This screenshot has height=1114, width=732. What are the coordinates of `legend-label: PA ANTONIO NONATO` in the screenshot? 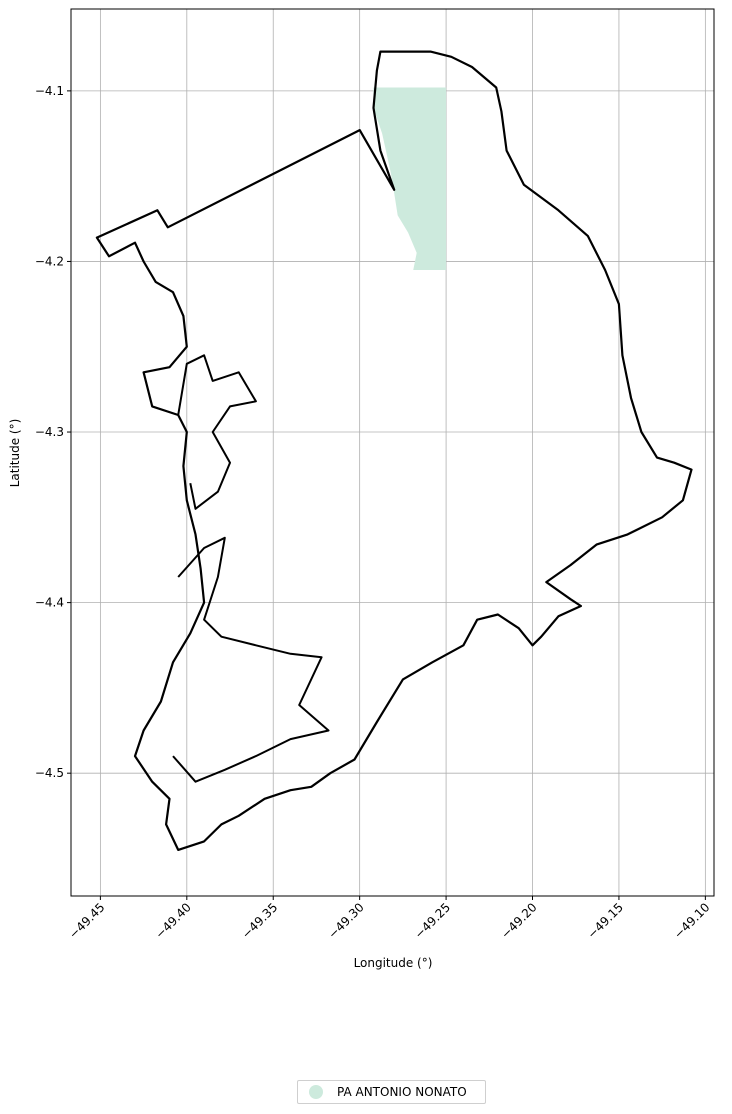 It's located at (402, 1092).